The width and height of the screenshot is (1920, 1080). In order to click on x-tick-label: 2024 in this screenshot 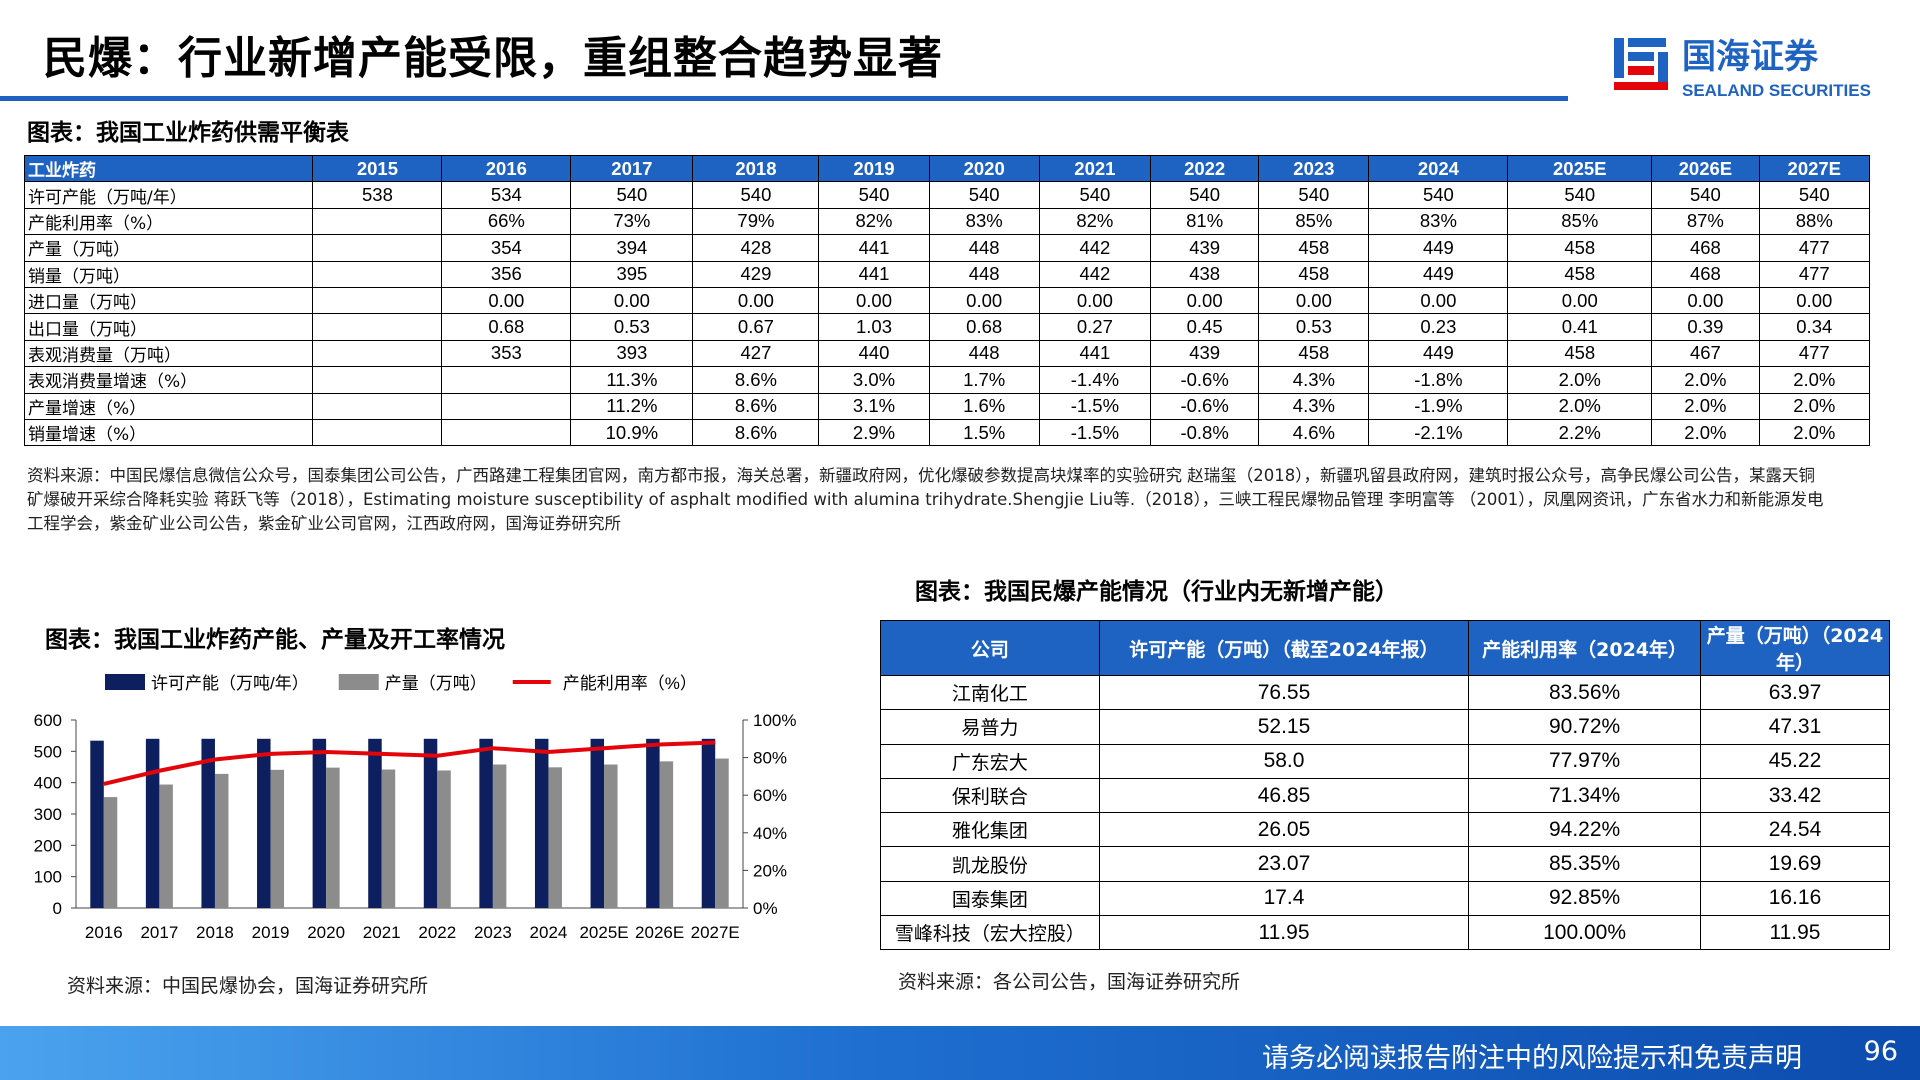, I will do `click(549, 932)`.